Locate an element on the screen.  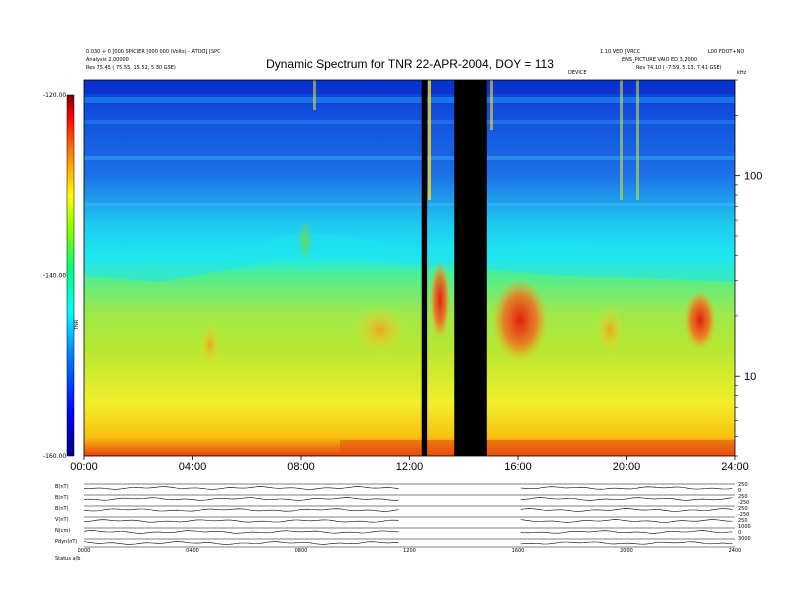
x-tick-label: 24:00 is located at coordinates (735, 467).